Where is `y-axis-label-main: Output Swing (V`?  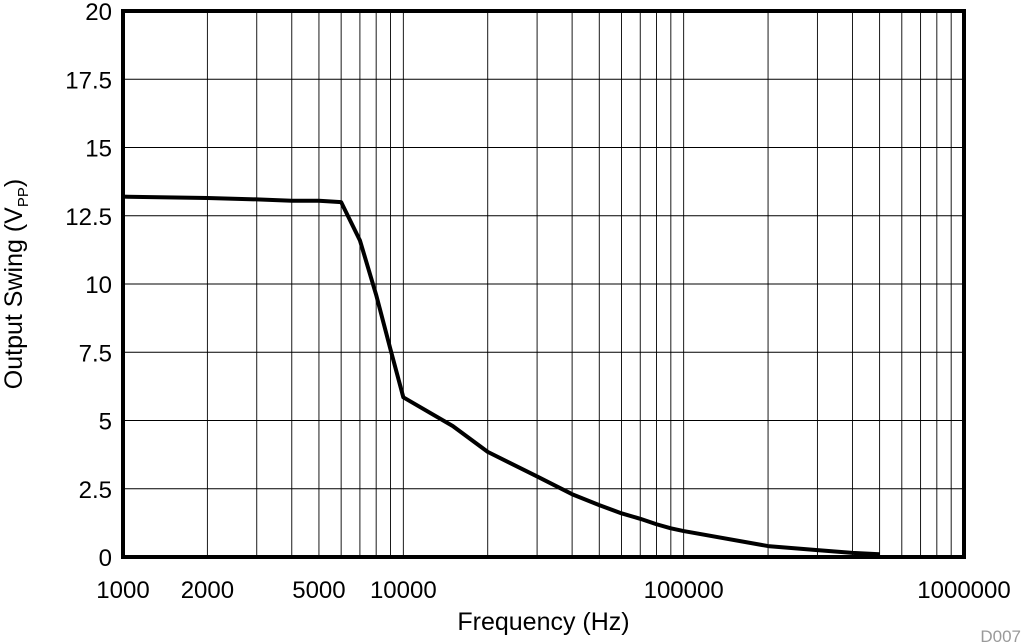 y-axis-label-main: Output Swing (V is located at coordinates (14, 298).